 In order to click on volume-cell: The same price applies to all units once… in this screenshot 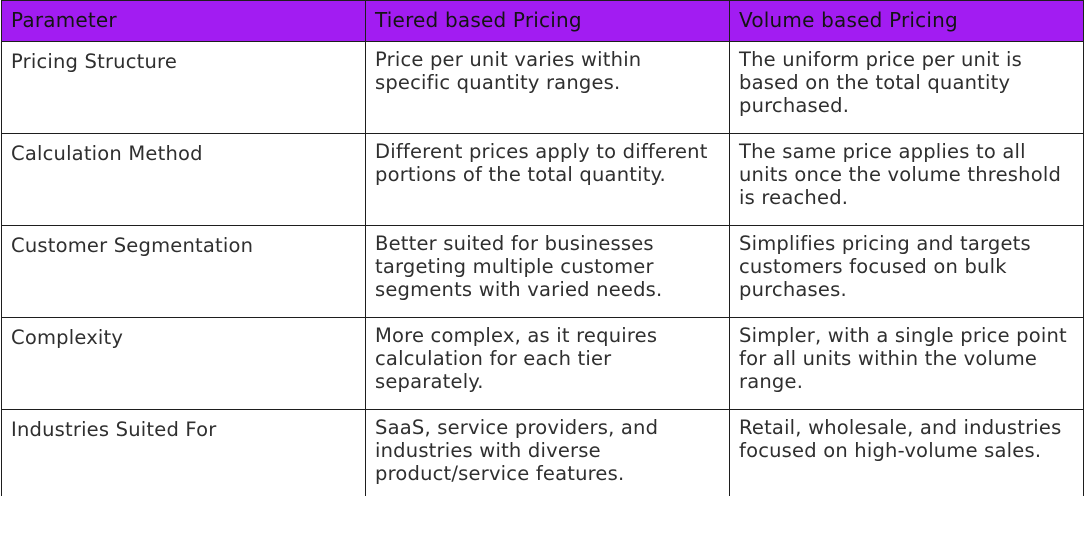, I will do `click(906, 179)`.